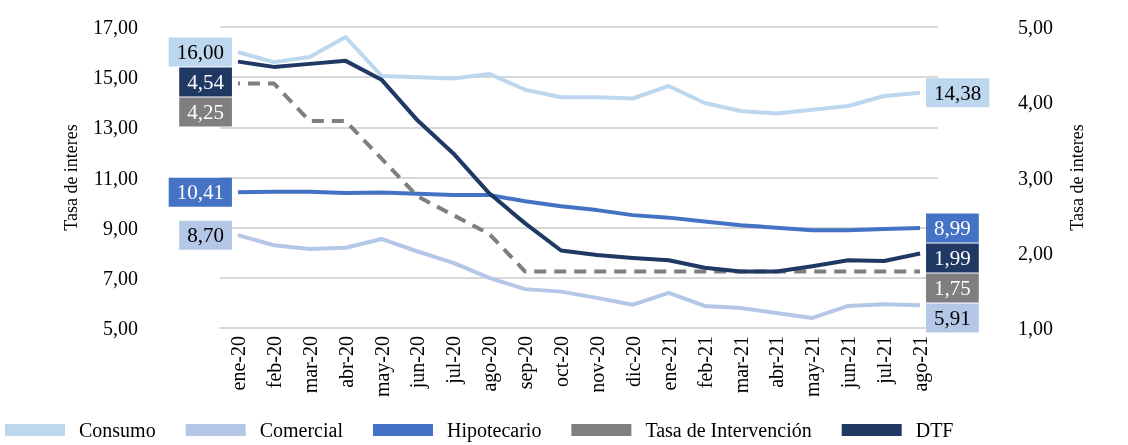 The width and height of the screenshot is (1128, 445). Describe the element at coordinates (952, 227) in the screenshot. I see `data-label: 8,99` at that location.